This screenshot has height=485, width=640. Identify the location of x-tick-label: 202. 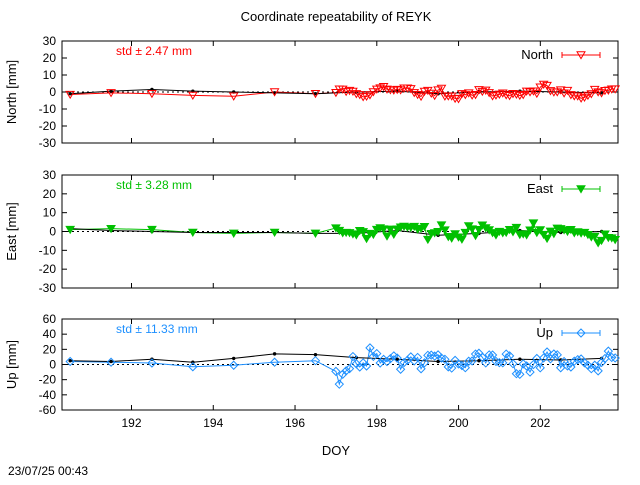
(540, 423).